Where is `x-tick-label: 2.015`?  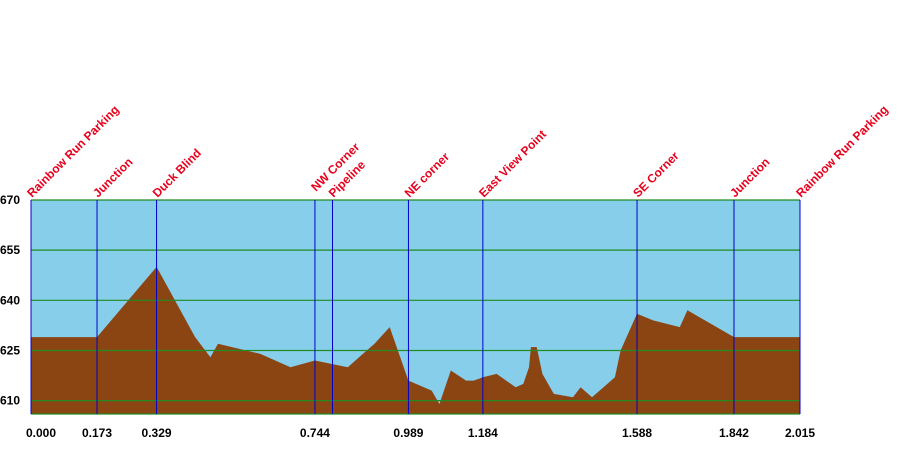 x-tick-label: 2.015 is located at coordinates (800, 433).